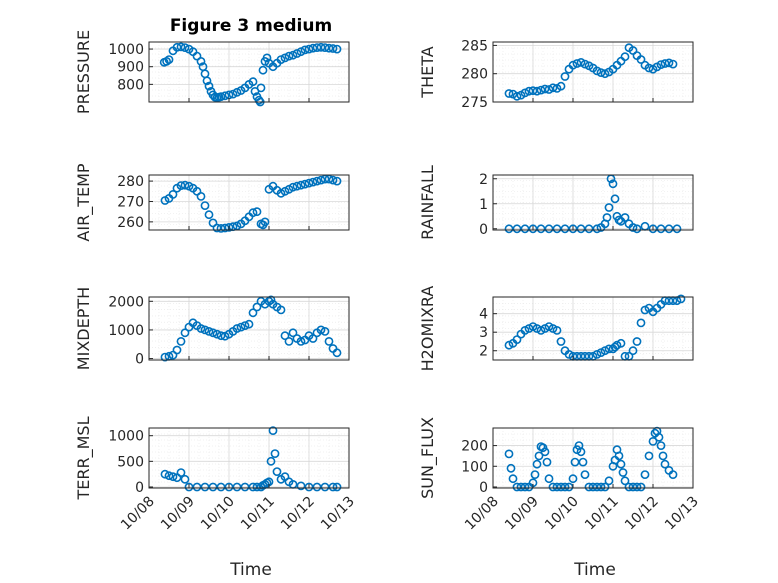 The image size is (778, 583). Describe the element at coordinates (474, 467) in the screenshot. I see `y-tick-label: 100` at that location.